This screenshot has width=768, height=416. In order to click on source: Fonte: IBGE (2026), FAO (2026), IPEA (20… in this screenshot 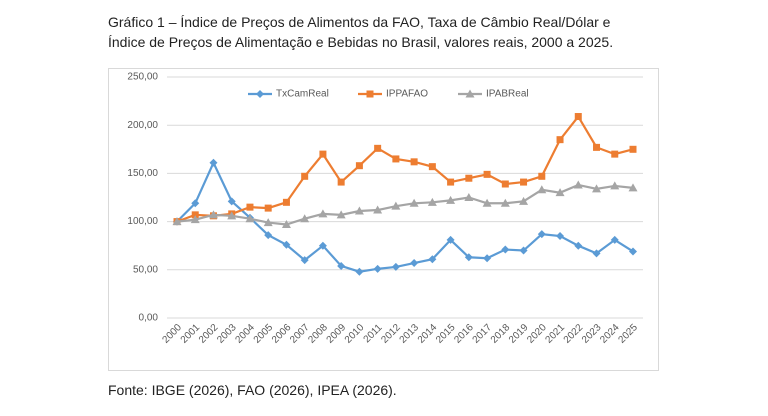, I will do `click(252, 390)`.